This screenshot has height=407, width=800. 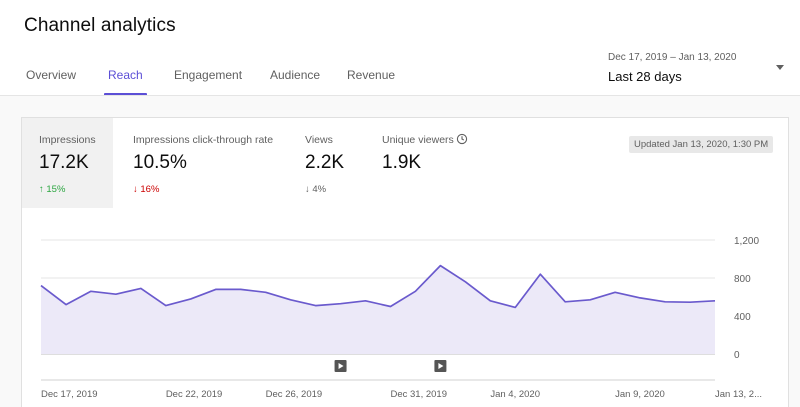 I want to click on updated-badge: Updated Jan 13, 2020, 1:30 PM, so click(x=701, y=144).